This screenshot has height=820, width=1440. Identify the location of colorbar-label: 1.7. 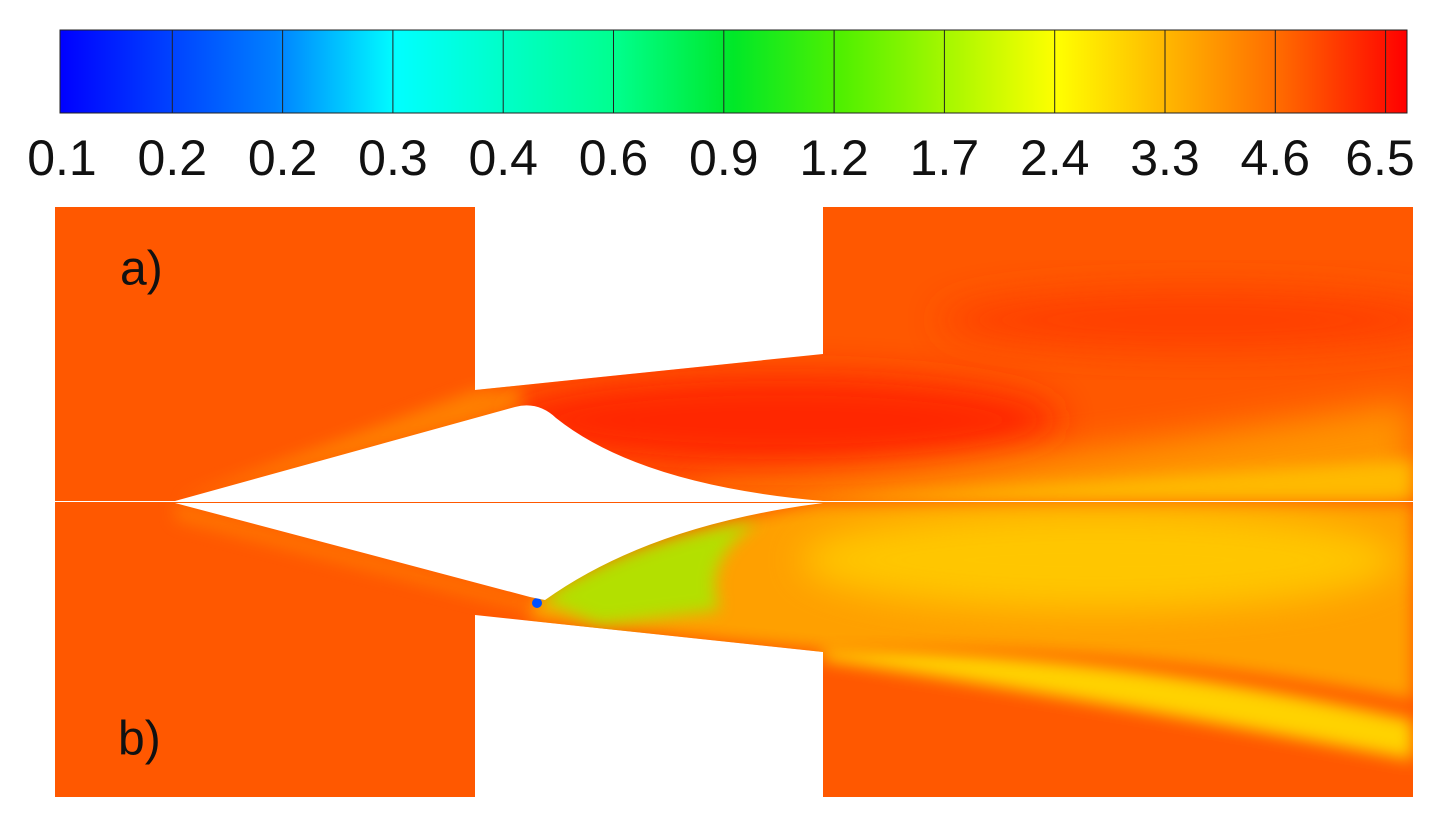
(945, 158).